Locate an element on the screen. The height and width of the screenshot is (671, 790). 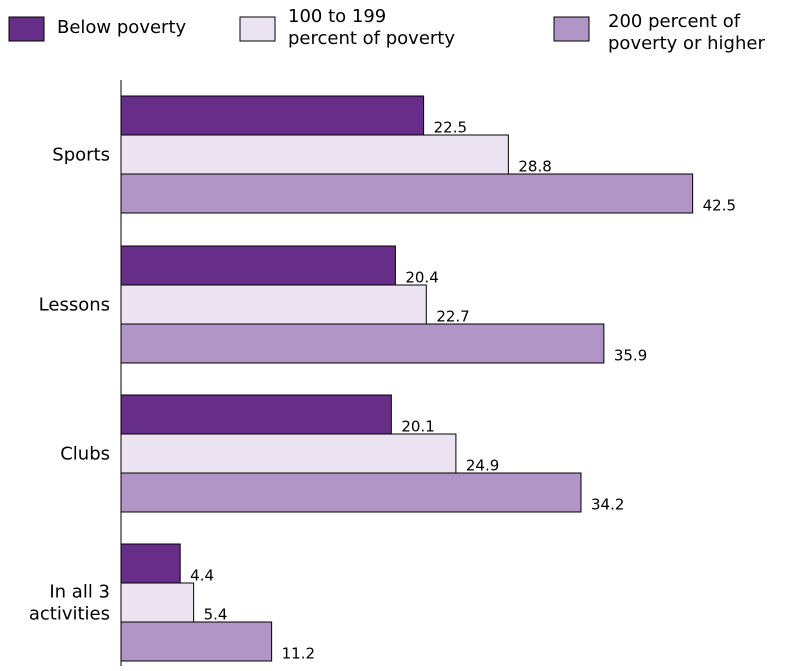
legend-label: 200 percent of poverty or higher is located at coordinates (686, 32).